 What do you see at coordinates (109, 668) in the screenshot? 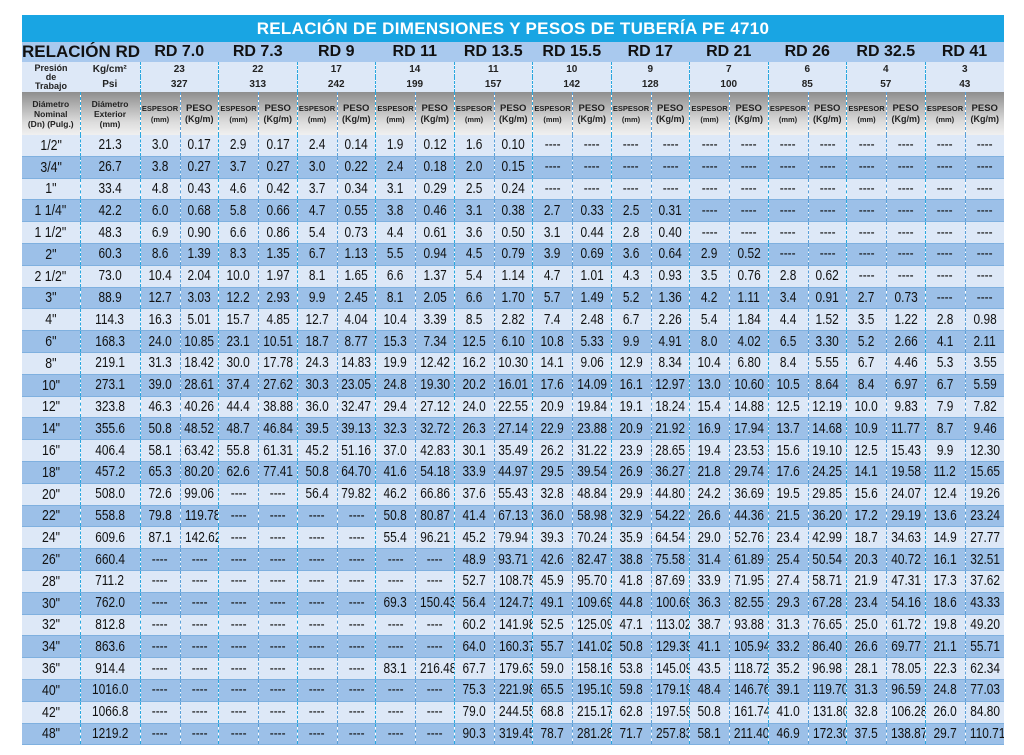
I see `outer-diameter-cell: 914.4` at bounding box center [109, 668].